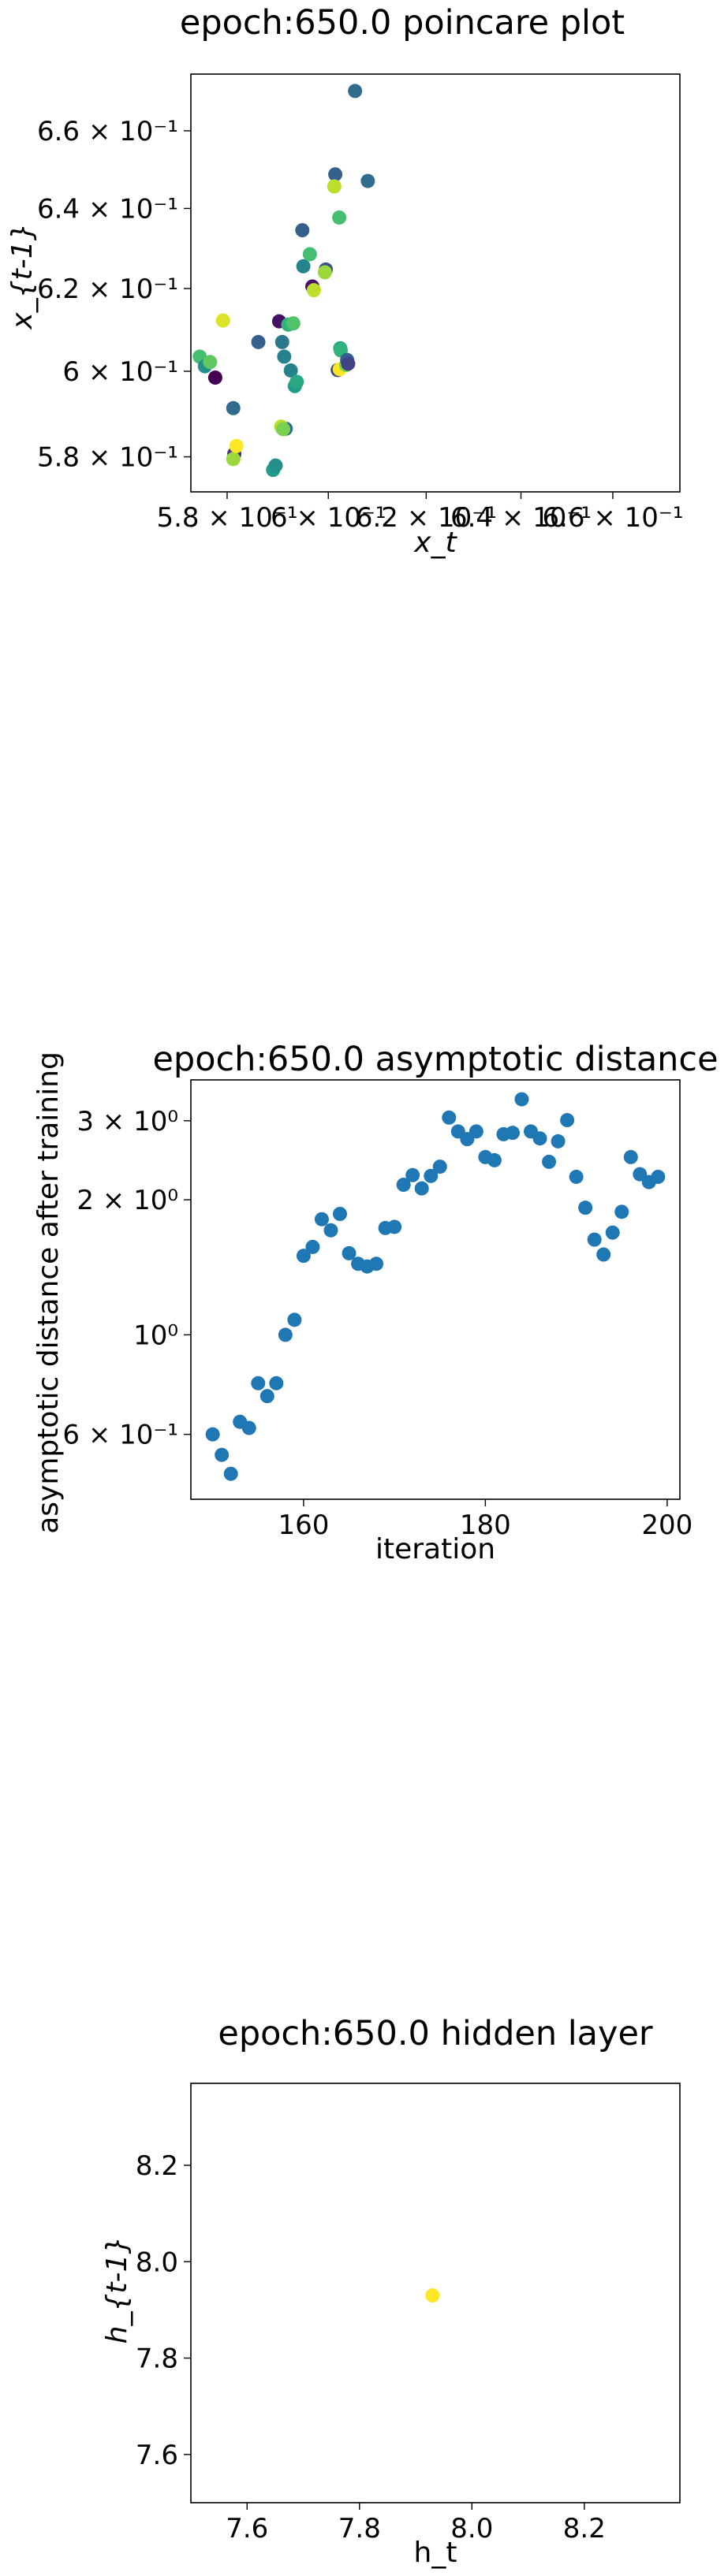 The width and height of the screenshot is (728, 2576). I want to click on x-tick-label: 5.8 × 10⁻¹, so click(226, 518).